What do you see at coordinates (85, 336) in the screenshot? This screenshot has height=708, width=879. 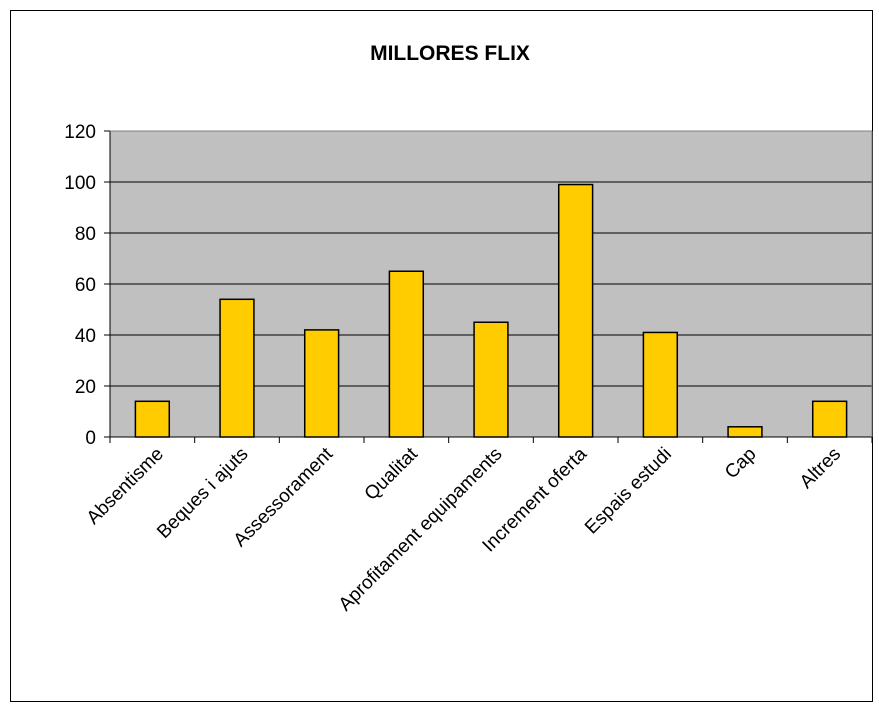 I see `y-tick-label: 40` at bounding box center [85, 336].